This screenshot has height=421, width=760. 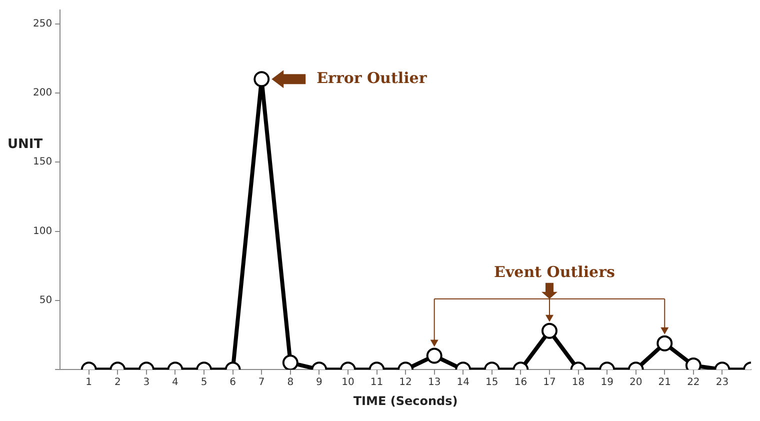 I want to click on x-tick-label: 2, so click(x=117, y=382).